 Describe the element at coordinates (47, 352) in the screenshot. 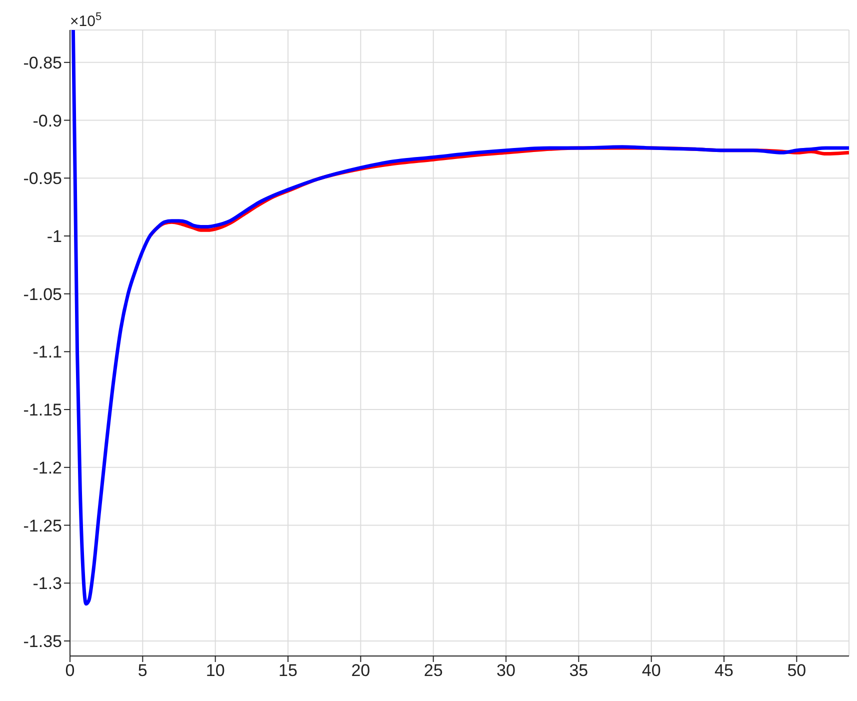

I see `y-tick-label: -1.1` at that location.